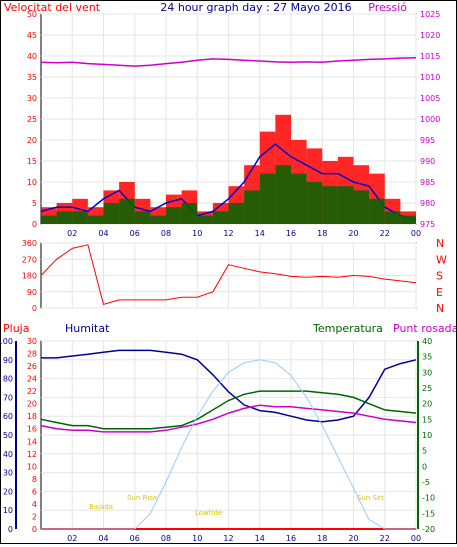 The height and width of the screenshot is (547, 457). Describe the element at coordinates (135, 233) in the screenshot. I see `x-tick-label: 06` at that location.